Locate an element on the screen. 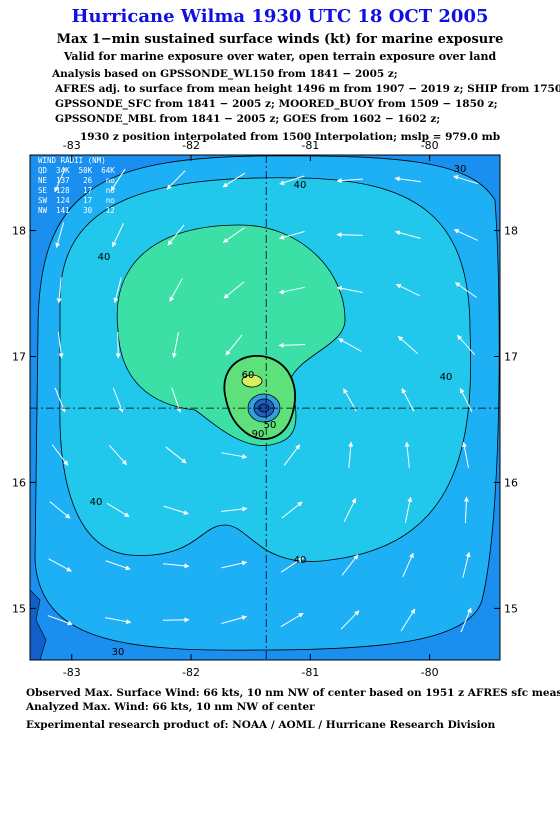 This screenshot has width=560, height=815. y-tick-label: 16 is located at coordinates (19, 482).